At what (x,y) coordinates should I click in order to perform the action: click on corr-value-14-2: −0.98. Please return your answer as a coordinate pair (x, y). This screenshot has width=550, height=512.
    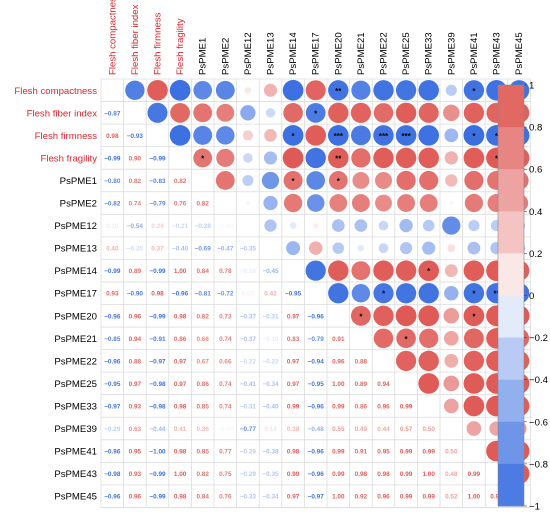
    Looking at the image, I should click on (157, 406).